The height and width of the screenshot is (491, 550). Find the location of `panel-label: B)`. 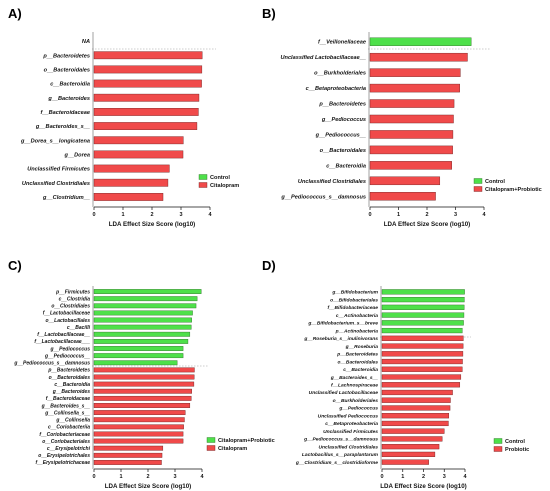

panel-label: B) is located at coordinates (269, 13).